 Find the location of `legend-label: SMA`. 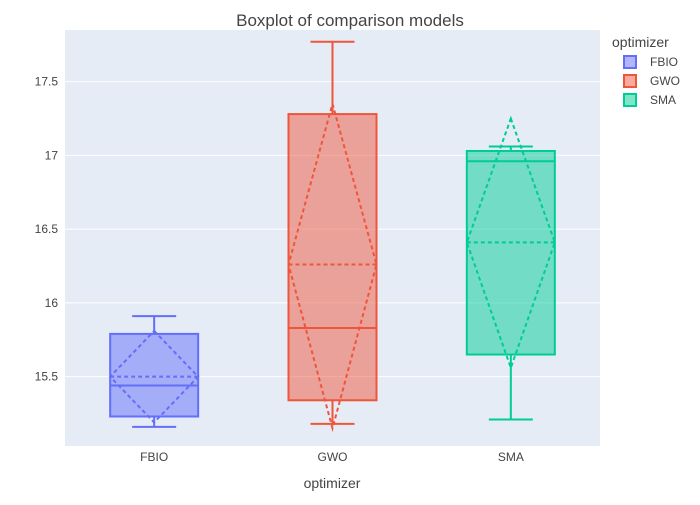

legend-label: SMA is located at coordinates (663, 100).